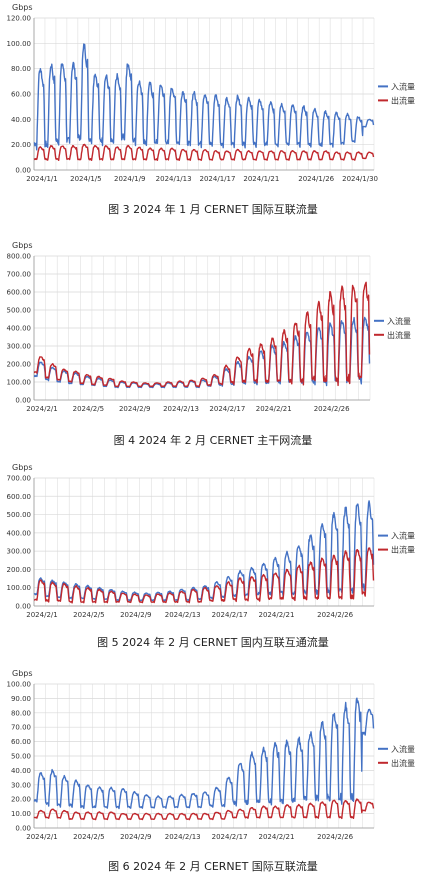 This screenshot has height=876, width=426. What do you see at coordinates (21, 728) in the screenshot?
I see `y-tick-label: 70.00` at bounding box center [21, 728].